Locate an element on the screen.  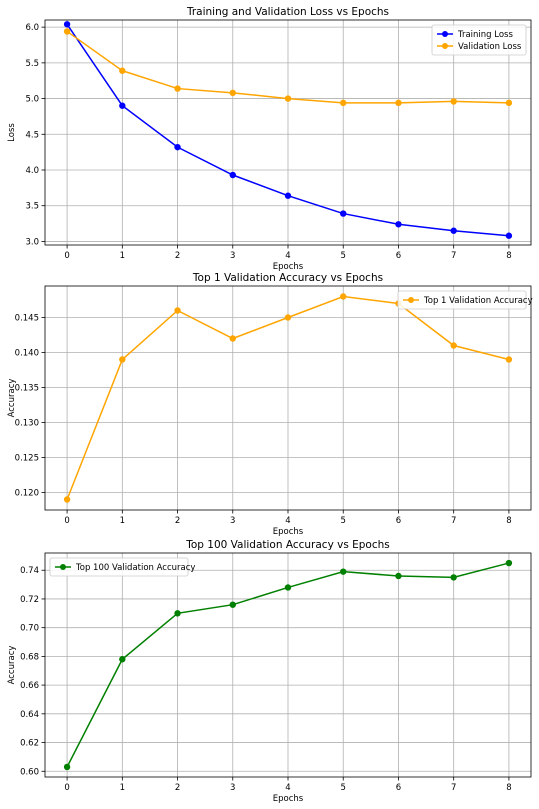
y-tick-label: 0.72 is located at coordinates (29, 600).